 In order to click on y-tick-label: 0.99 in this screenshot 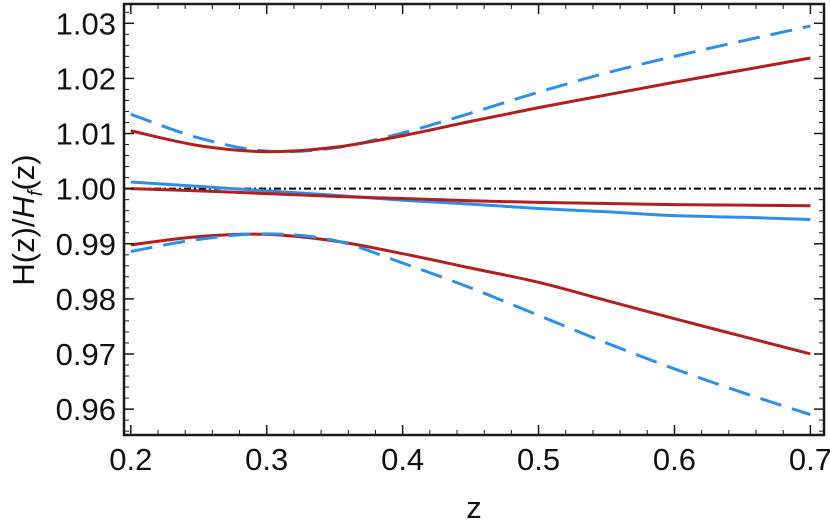, I will do `click(86, 244)`.